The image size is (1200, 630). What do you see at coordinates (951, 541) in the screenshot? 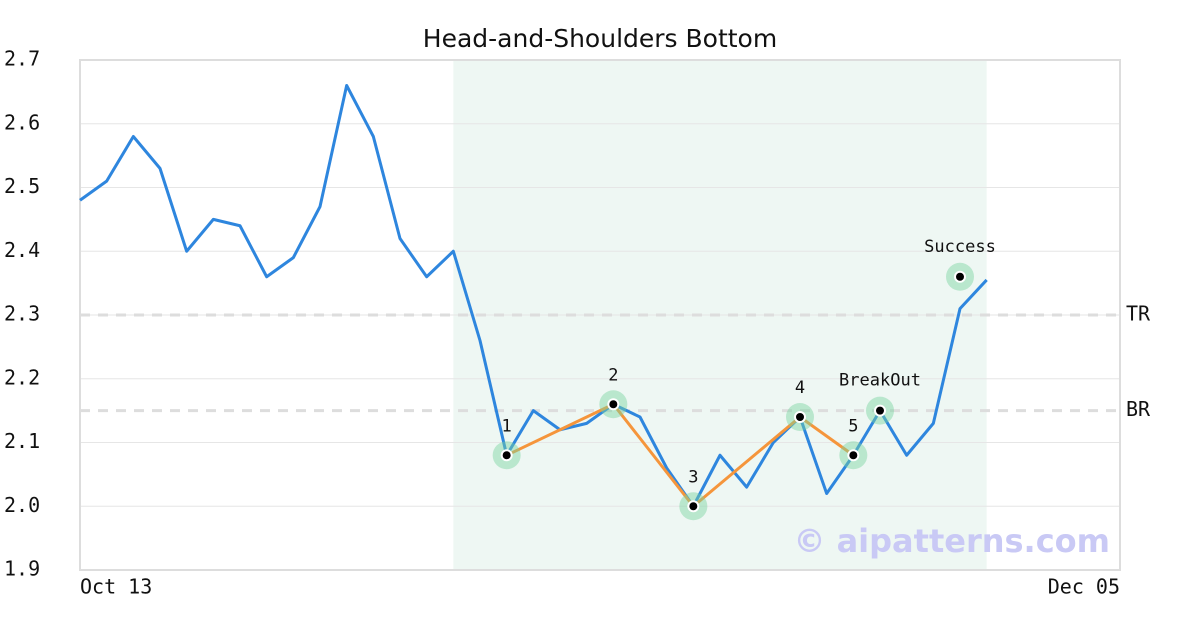
I see `watermark: © aipatterns.com` at bounding box center [951, 541].